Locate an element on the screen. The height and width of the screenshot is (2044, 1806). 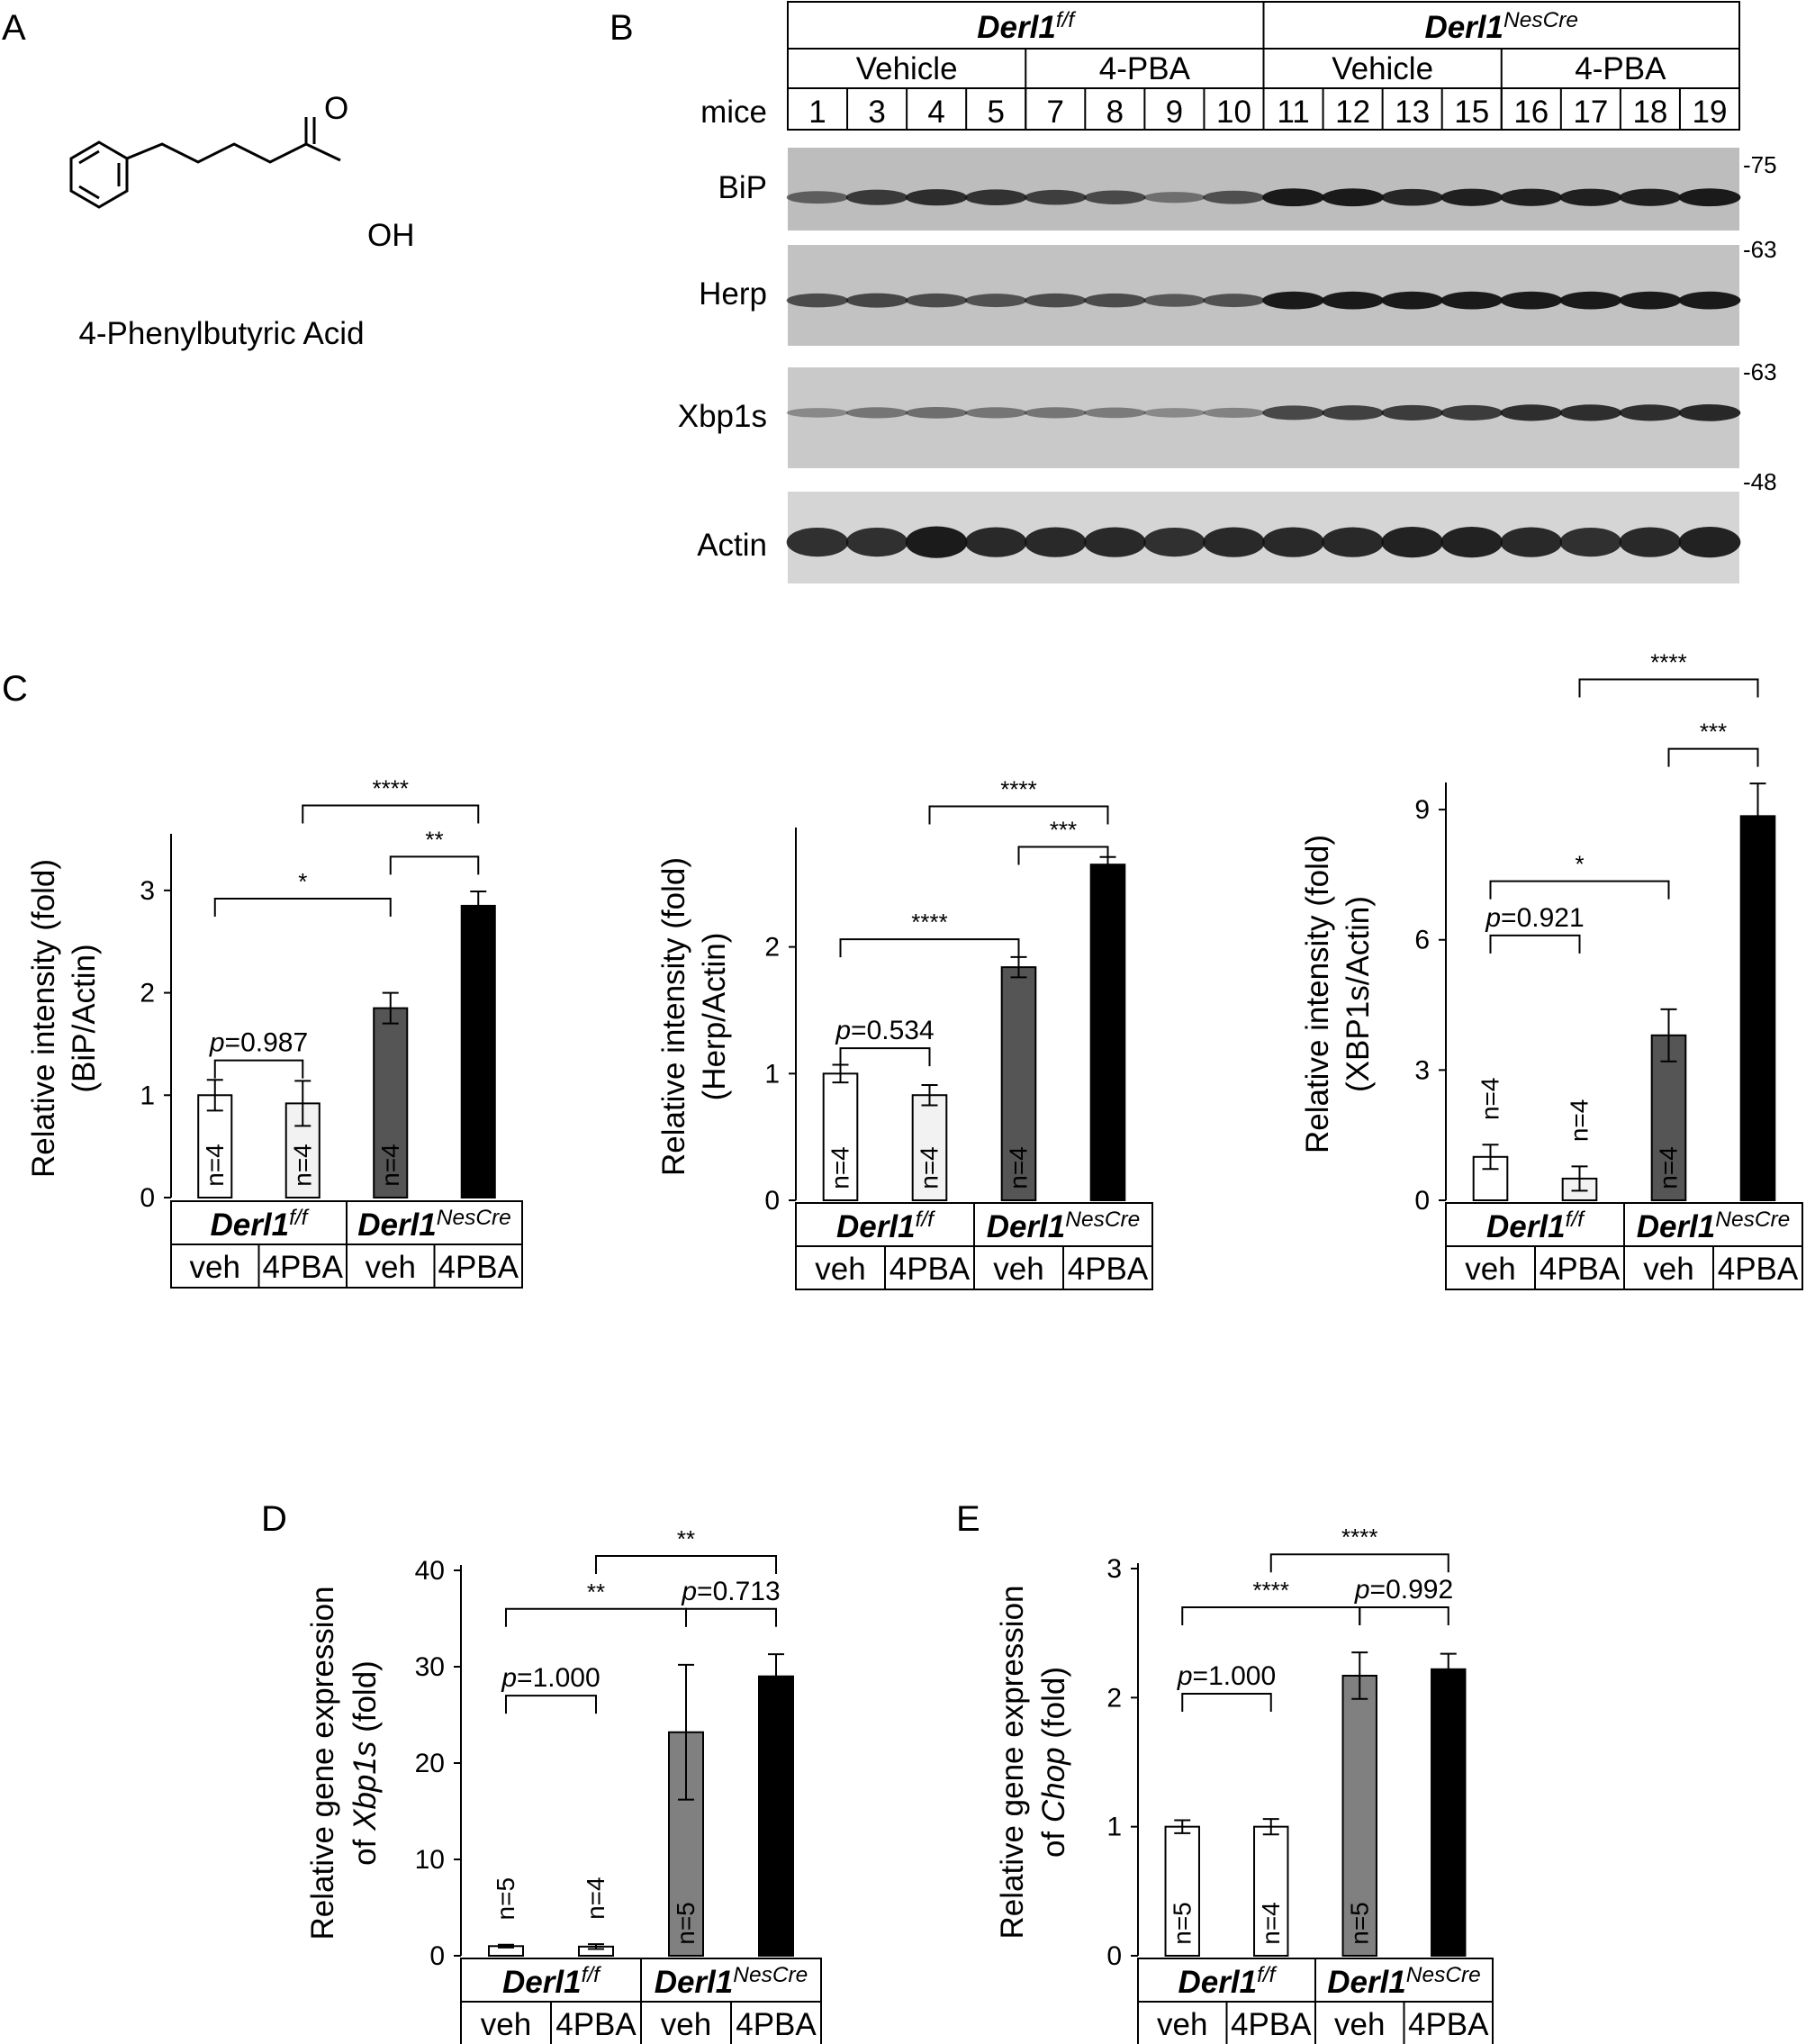
y-axis-label-2-gene: Chop is located at coordinates (1053, 1784).